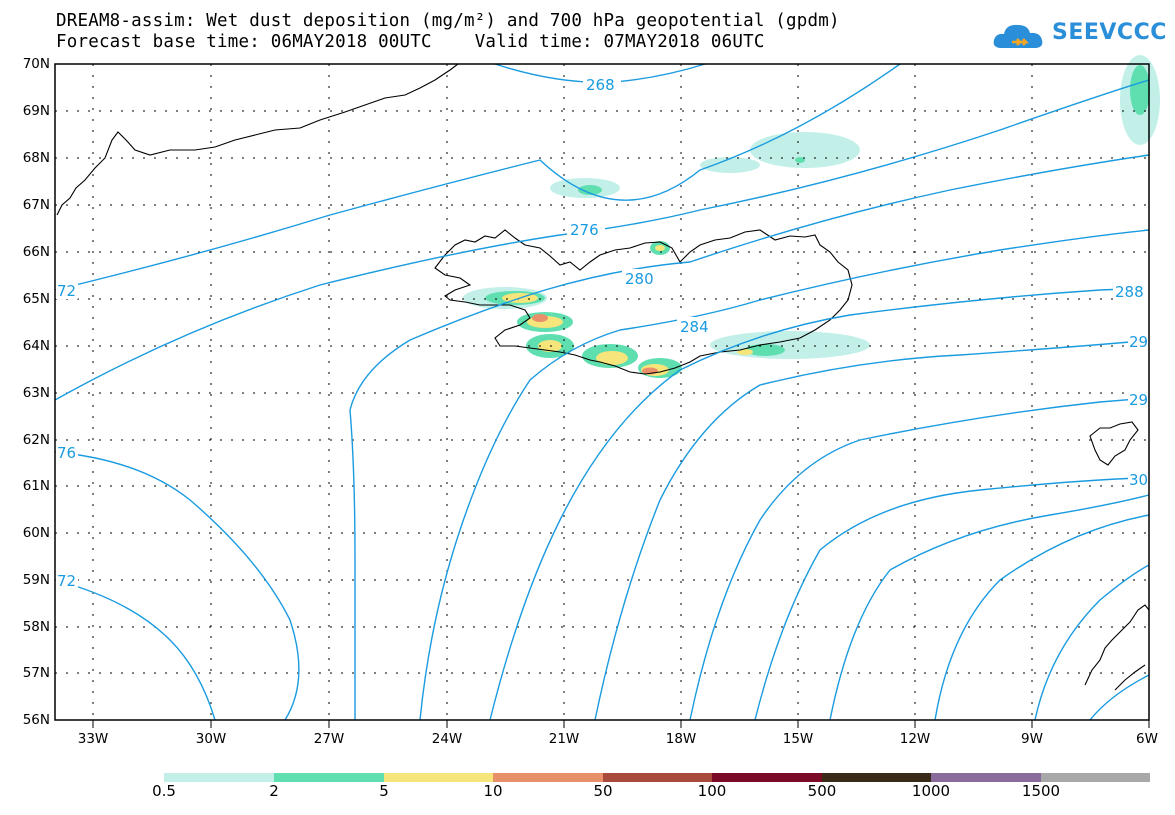 This screenshot has width=1175, height=815. I want to click on contour-label: 268, so click(600, 85).